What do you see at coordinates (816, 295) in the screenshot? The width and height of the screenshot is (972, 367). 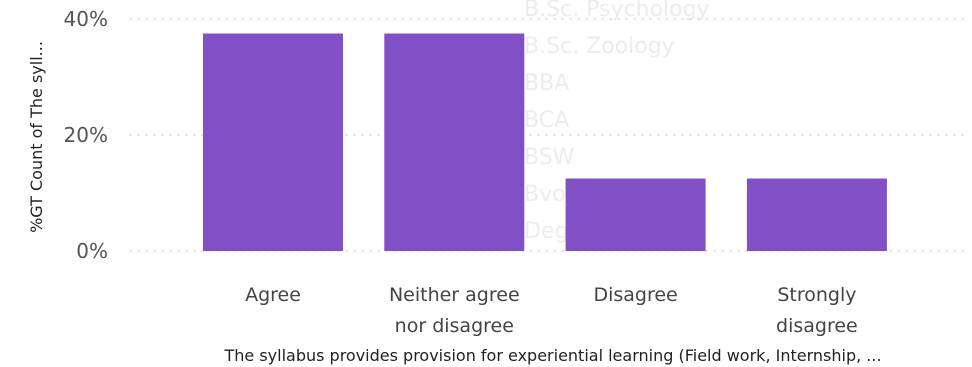 I see `x-category-label: Strongly` at bounding box center [816, 295].